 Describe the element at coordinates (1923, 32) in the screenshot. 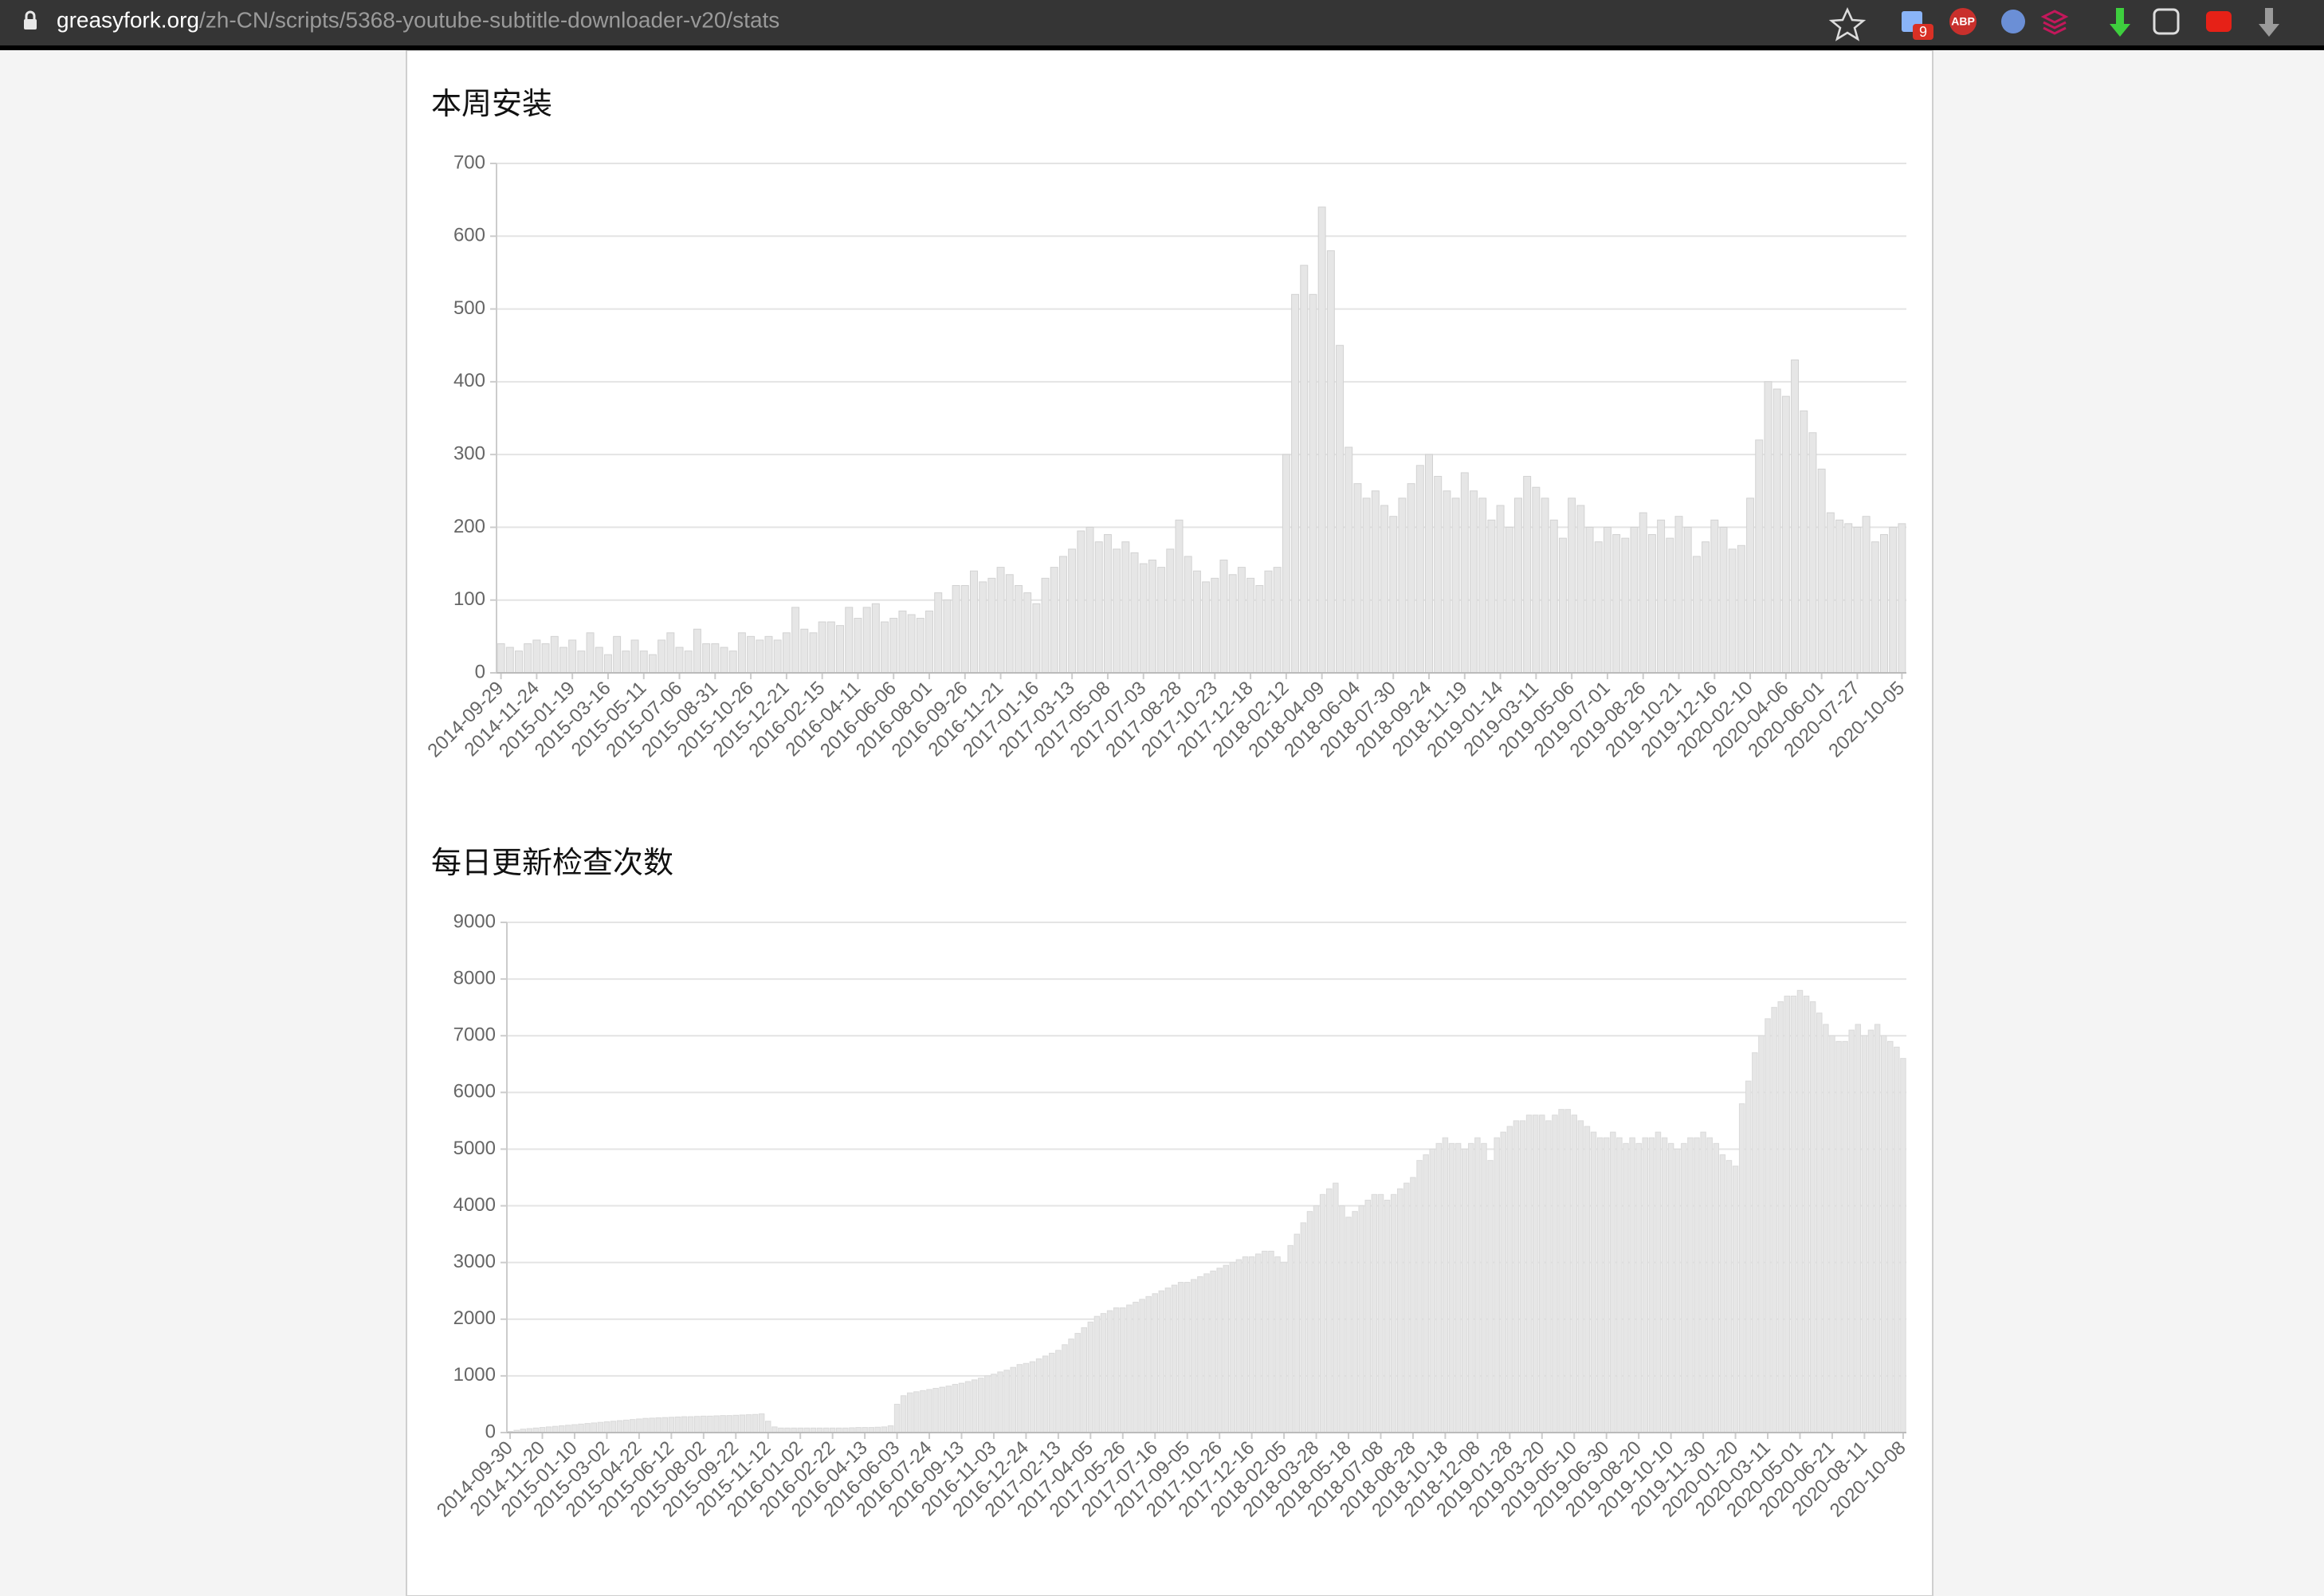

I see `badge: 9` at that location.